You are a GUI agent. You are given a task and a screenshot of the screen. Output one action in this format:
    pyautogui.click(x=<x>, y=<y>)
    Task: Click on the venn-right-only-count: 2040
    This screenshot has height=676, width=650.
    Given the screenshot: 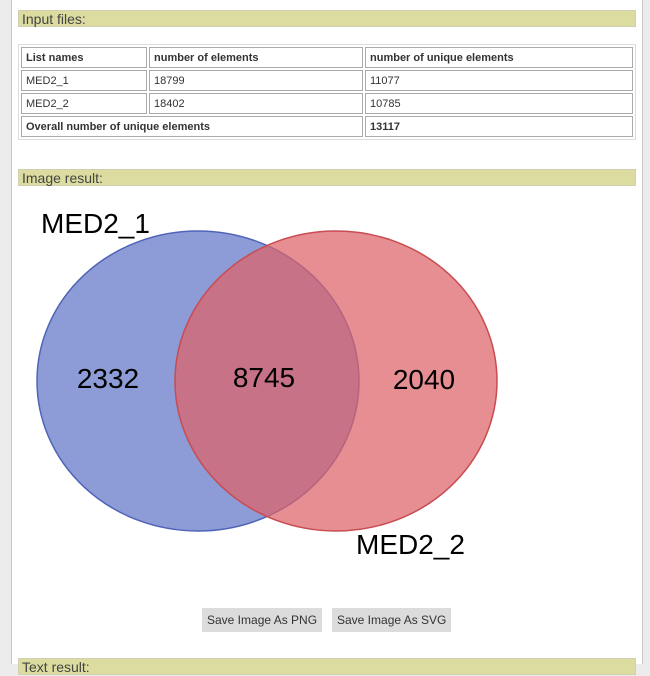 What is the action you would take?
    pyautogui.click(x=424, y=379)
    